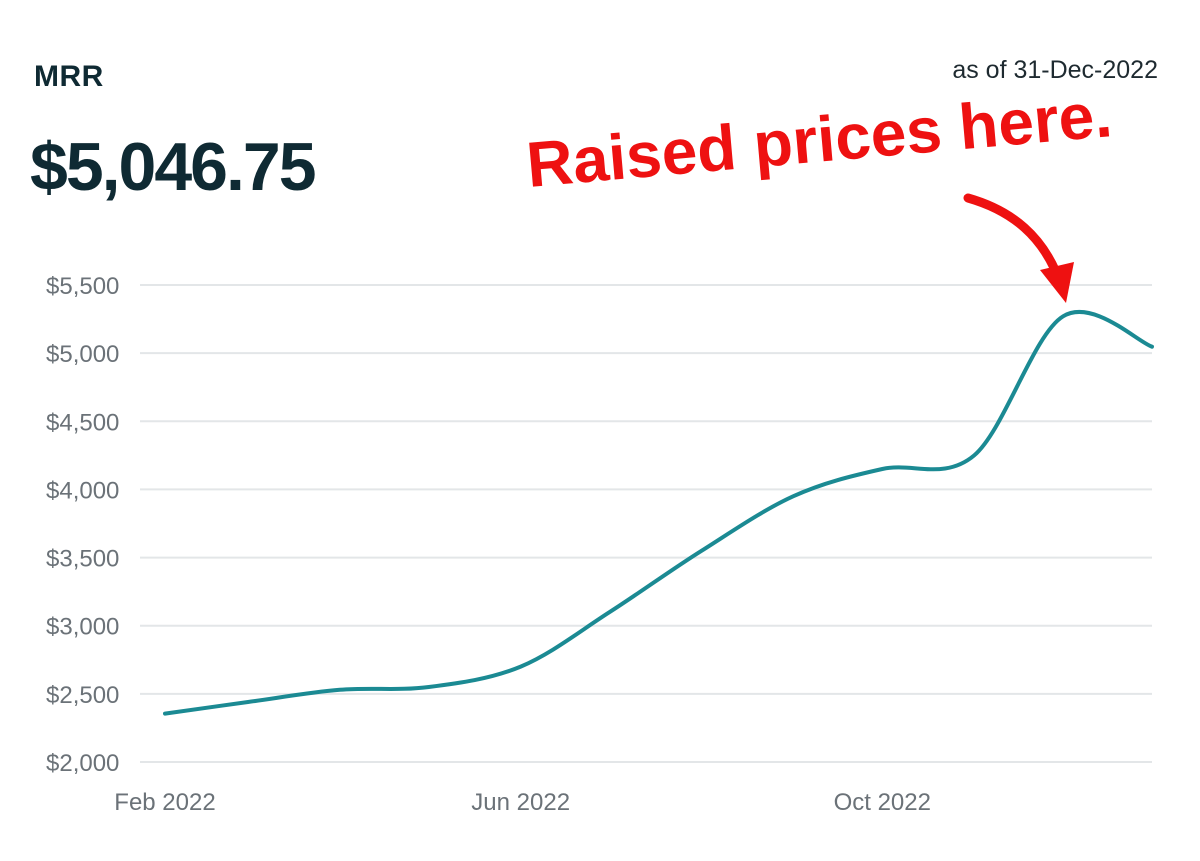 The image size is (1200, 861). I want to click on y-tick-label: $3,500, so click(82, 559).